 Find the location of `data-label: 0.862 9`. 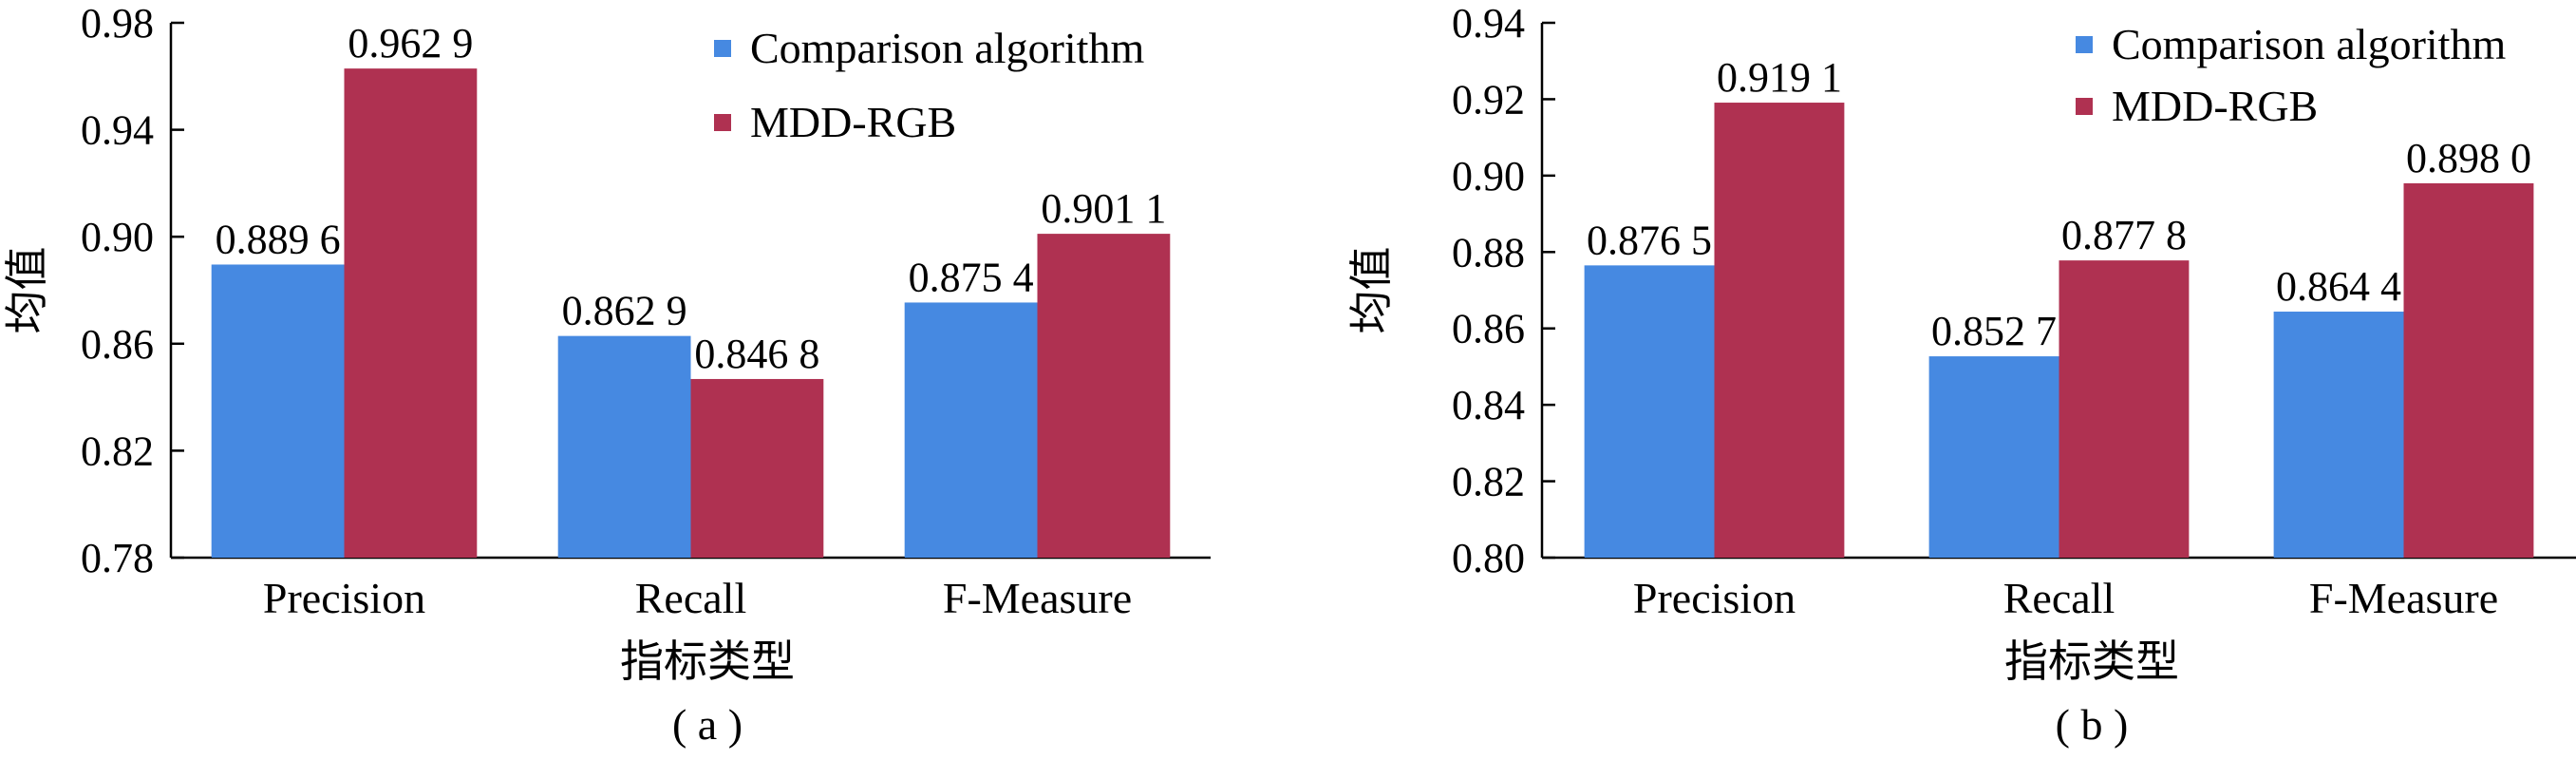

data-label: 0.862 9 is located at coordinates (624, 311).